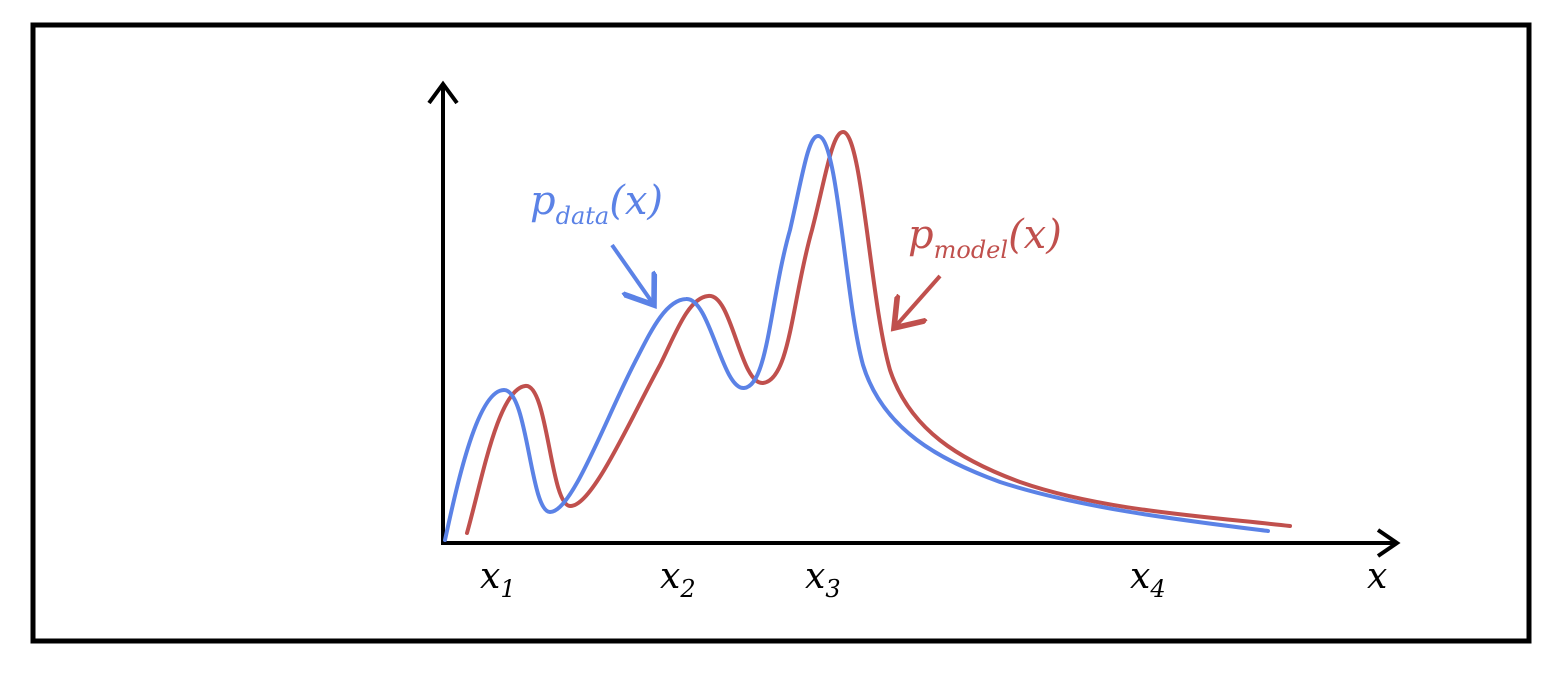  I want to click on x-axis-label: x, so click(1377, 576).